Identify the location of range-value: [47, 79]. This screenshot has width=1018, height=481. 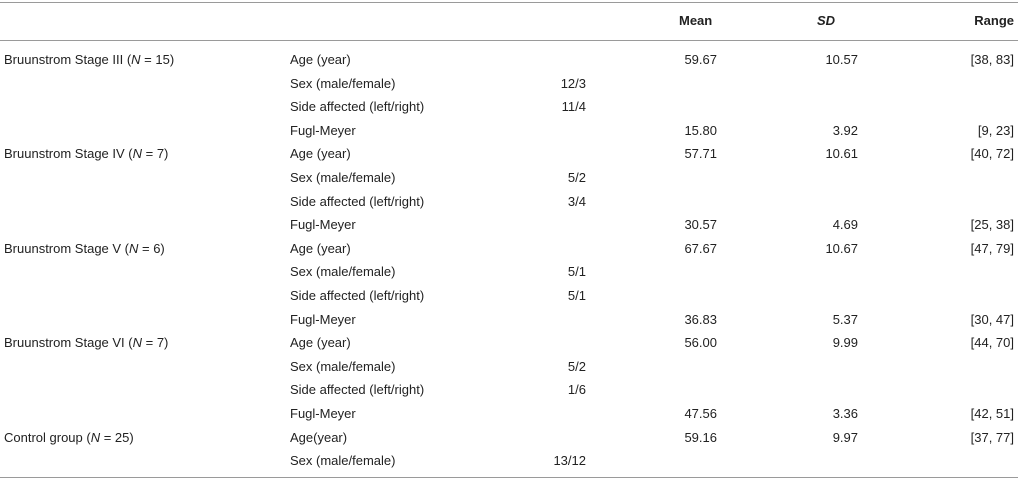
(992, 248).